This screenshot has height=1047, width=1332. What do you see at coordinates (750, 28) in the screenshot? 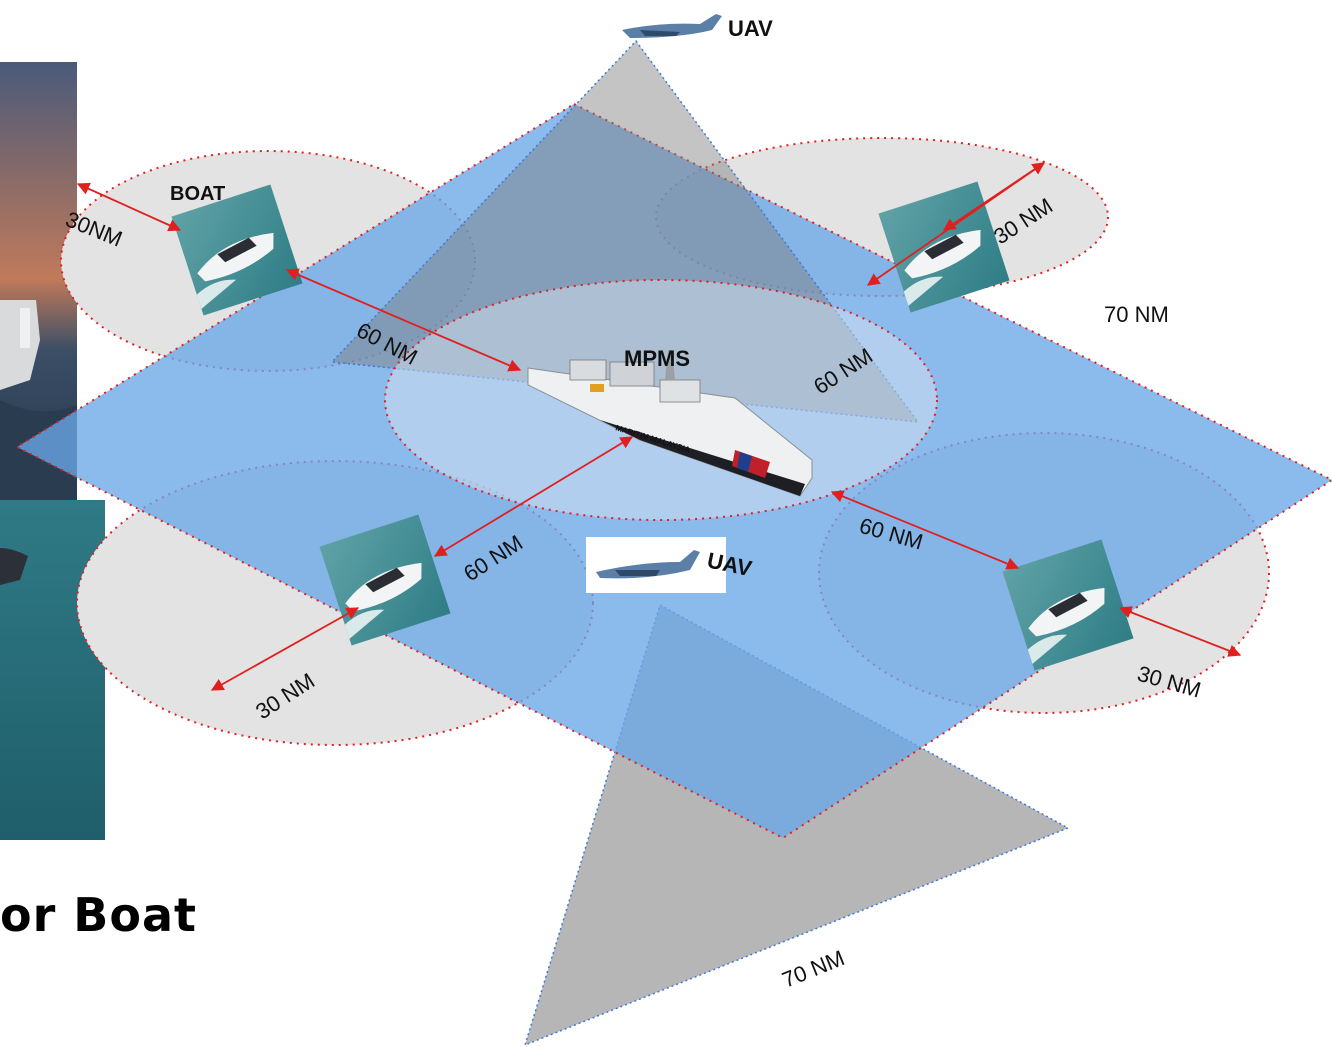
I see `uav-top-label: UAV` at bounding box center [750, 28].